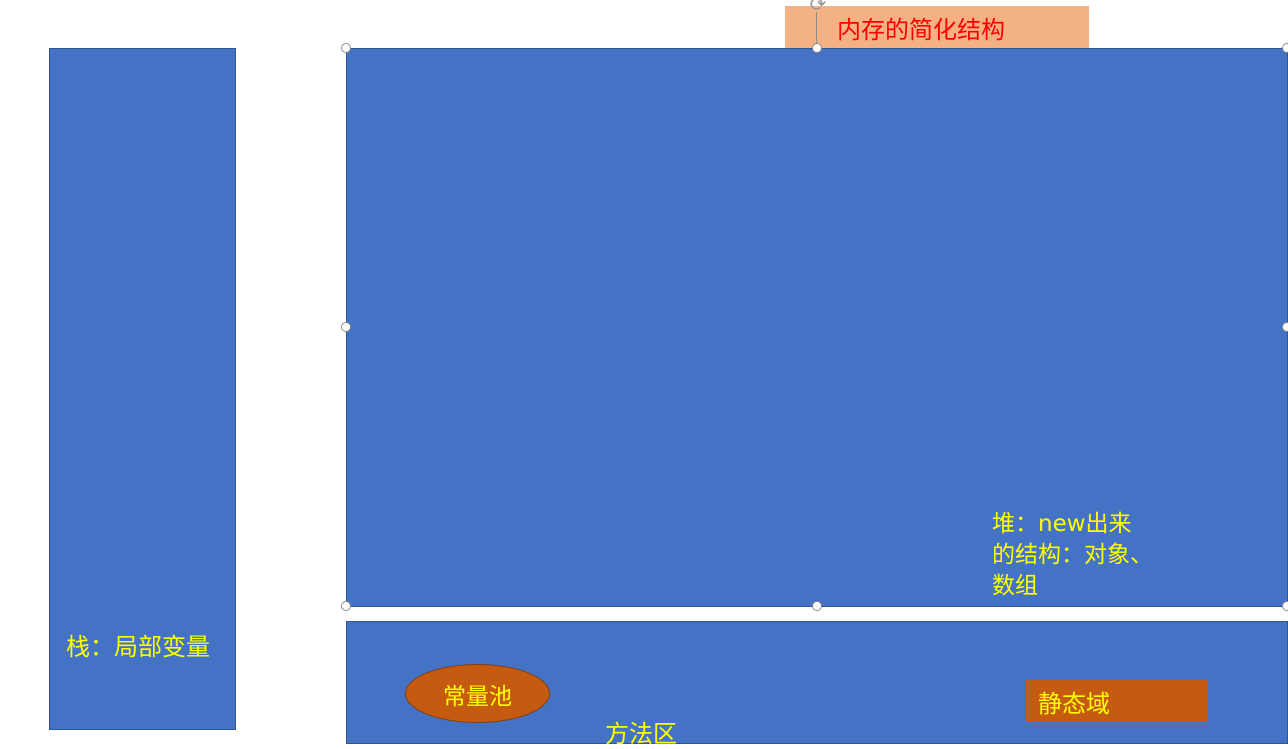  I want to click on heap-label-line-2: 的结构：对象、, so click(1072, 555).